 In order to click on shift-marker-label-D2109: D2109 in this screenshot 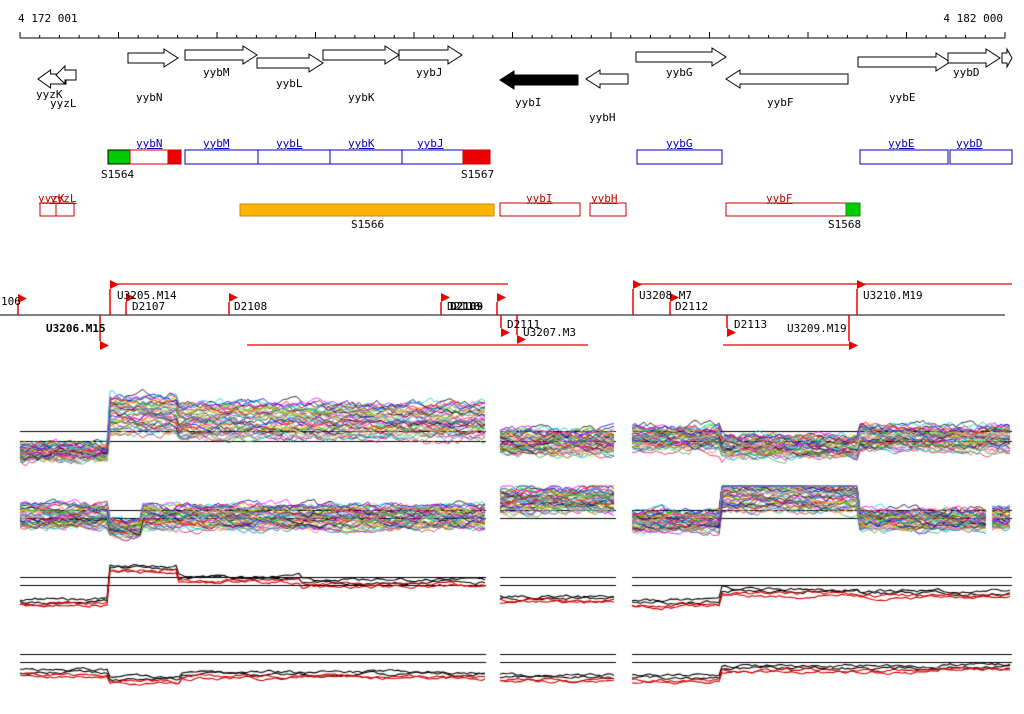, I will do `click(467, 306)`.